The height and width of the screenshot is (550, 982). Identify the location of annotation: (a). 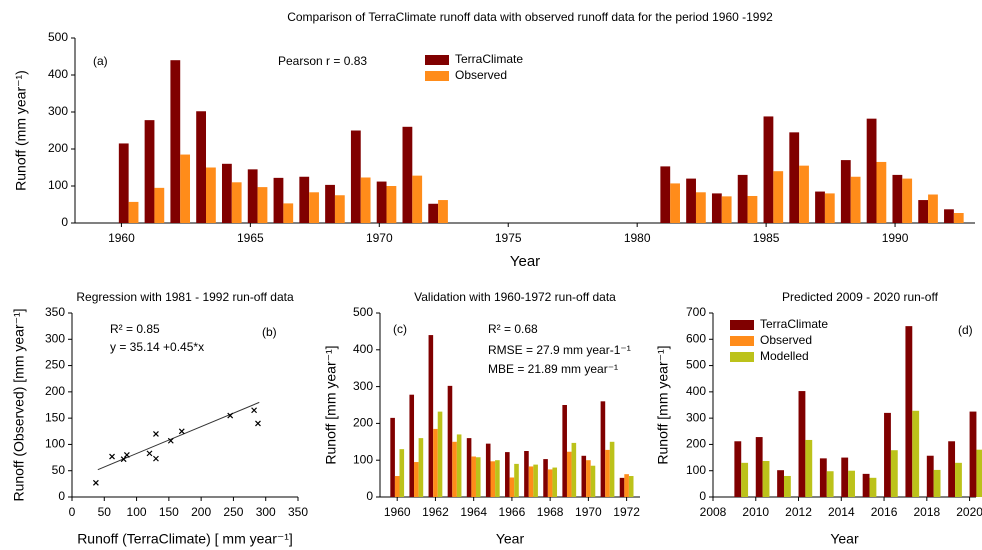
(100, 61).